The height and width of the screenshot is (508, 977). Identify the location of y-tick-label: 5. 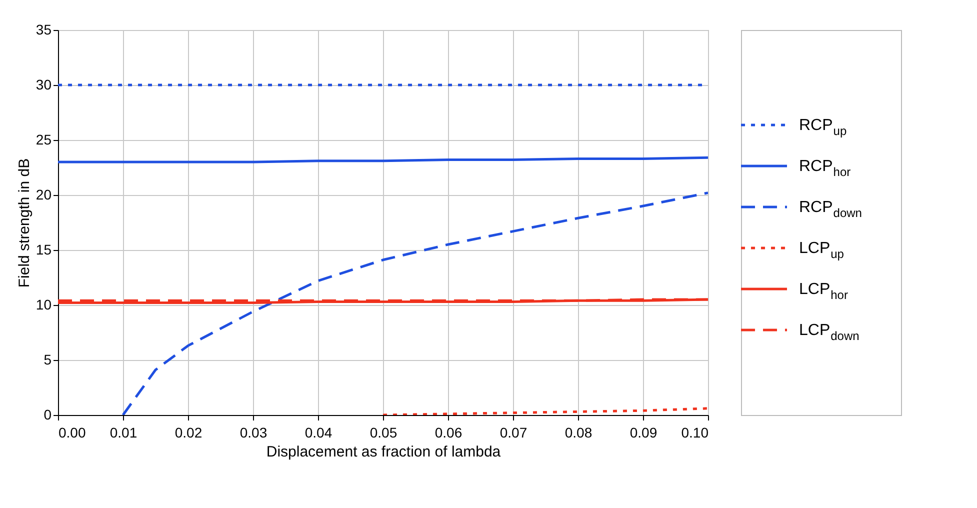
(48, 360).